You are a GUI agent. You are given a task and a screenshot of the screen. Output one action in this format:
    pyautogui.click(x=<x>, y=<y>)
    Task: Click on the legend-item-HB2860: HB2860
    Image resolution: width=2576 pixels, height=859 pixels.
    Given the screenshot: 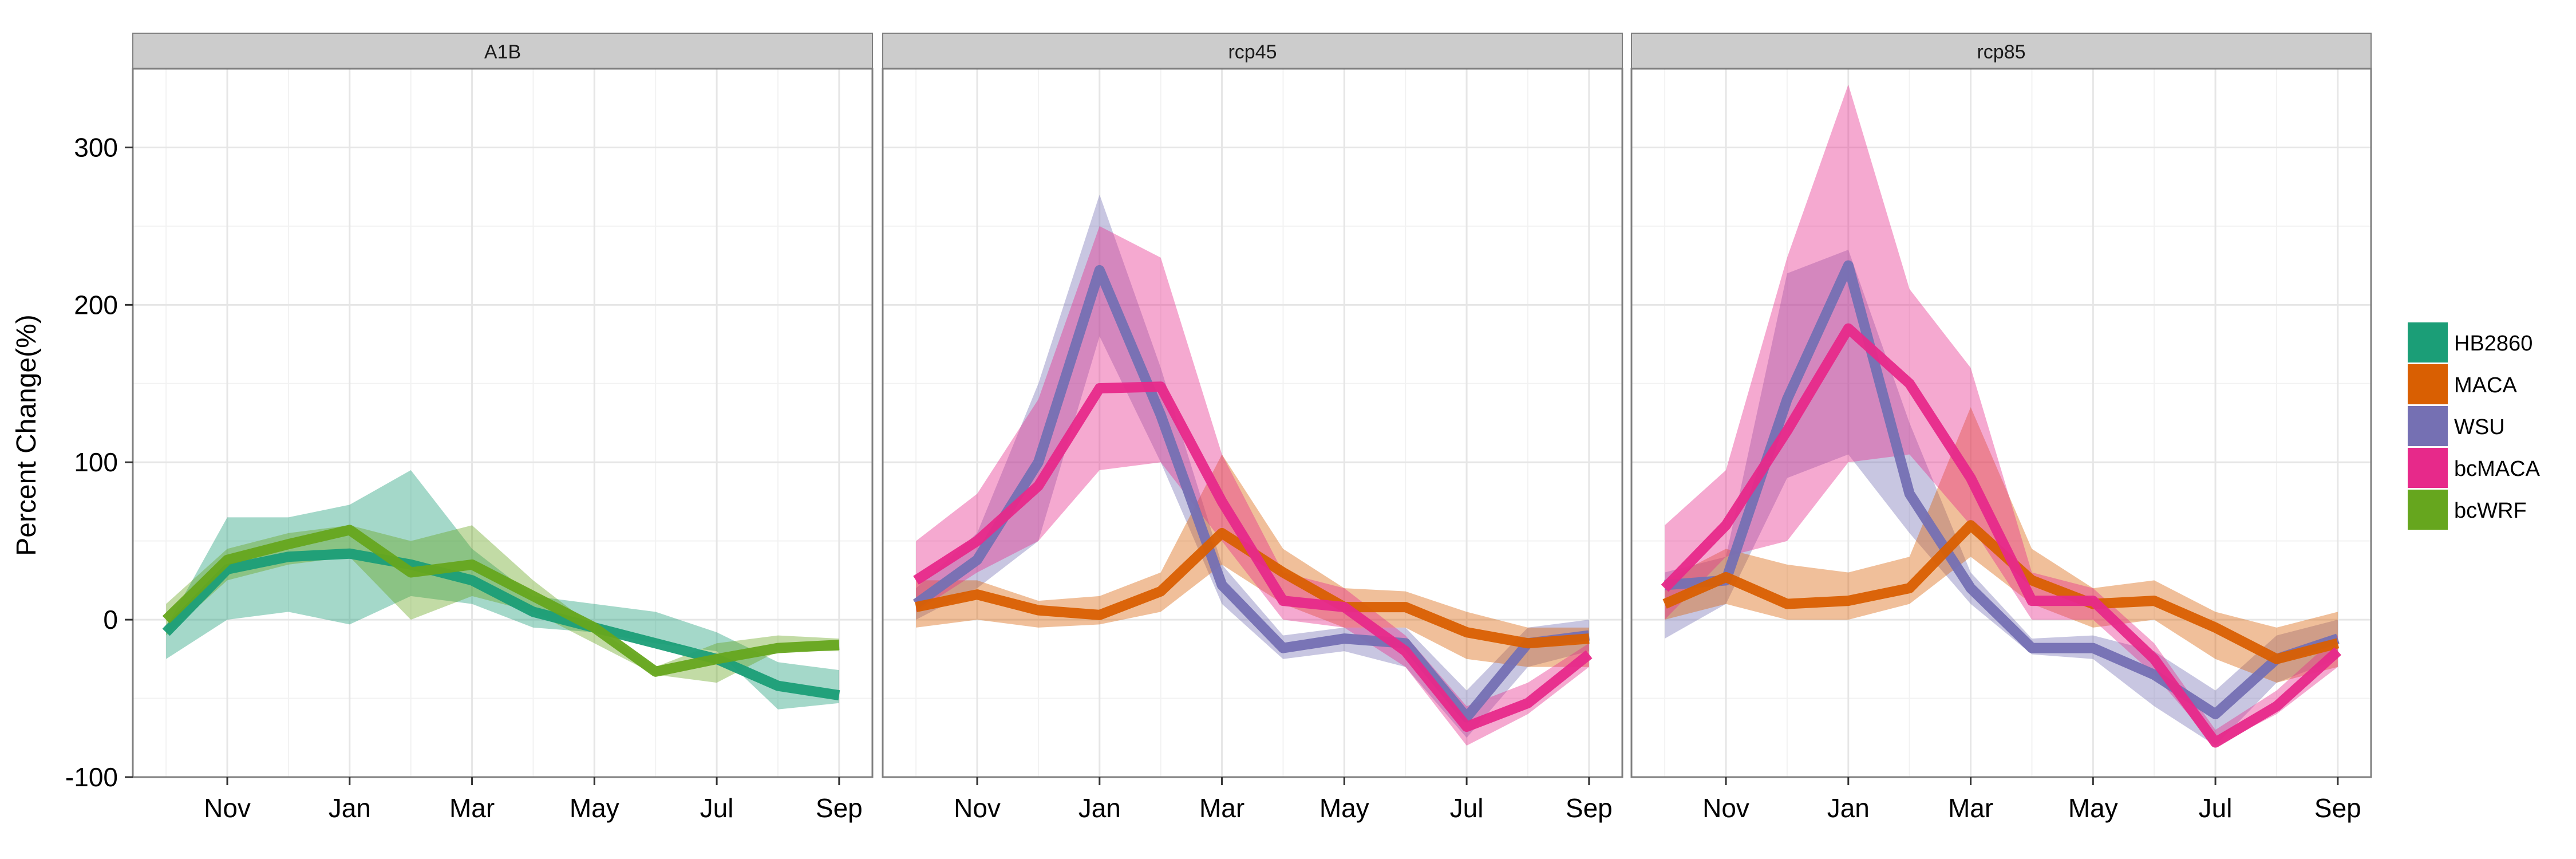 What is the action you would take?
    pyautogui.click(x=2469, y=342)
    